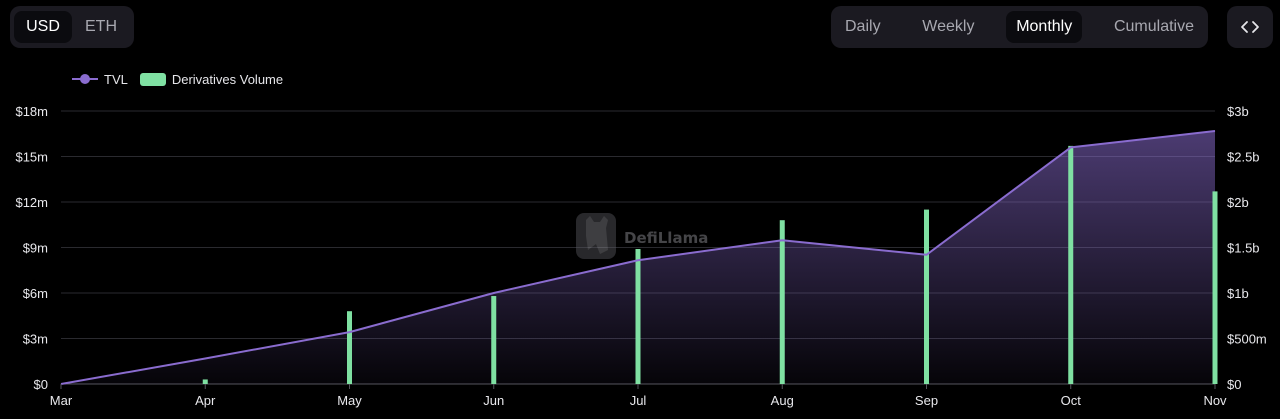 This screenshot has width=1280, height=419. I want to click on left-tick-label: $0, so click(41, 384).